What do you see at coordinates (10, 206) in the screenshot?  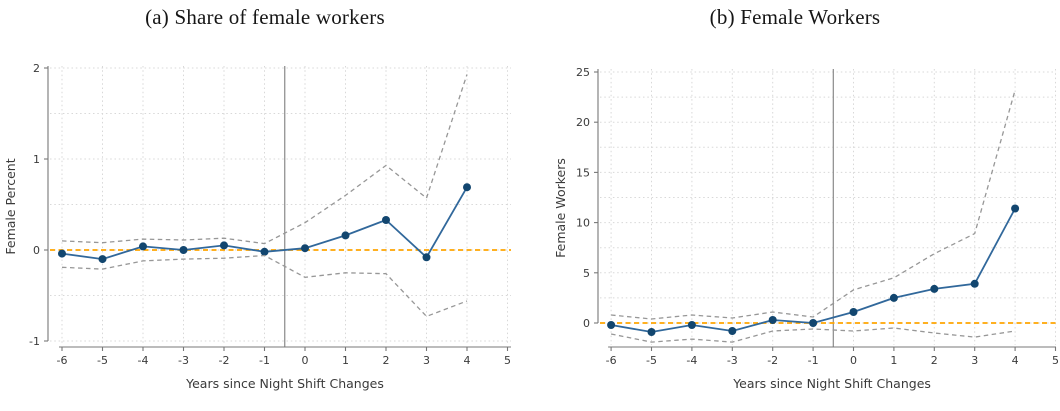 I see `y-axis-label: Female Percent` at bounding box center [10, 206].